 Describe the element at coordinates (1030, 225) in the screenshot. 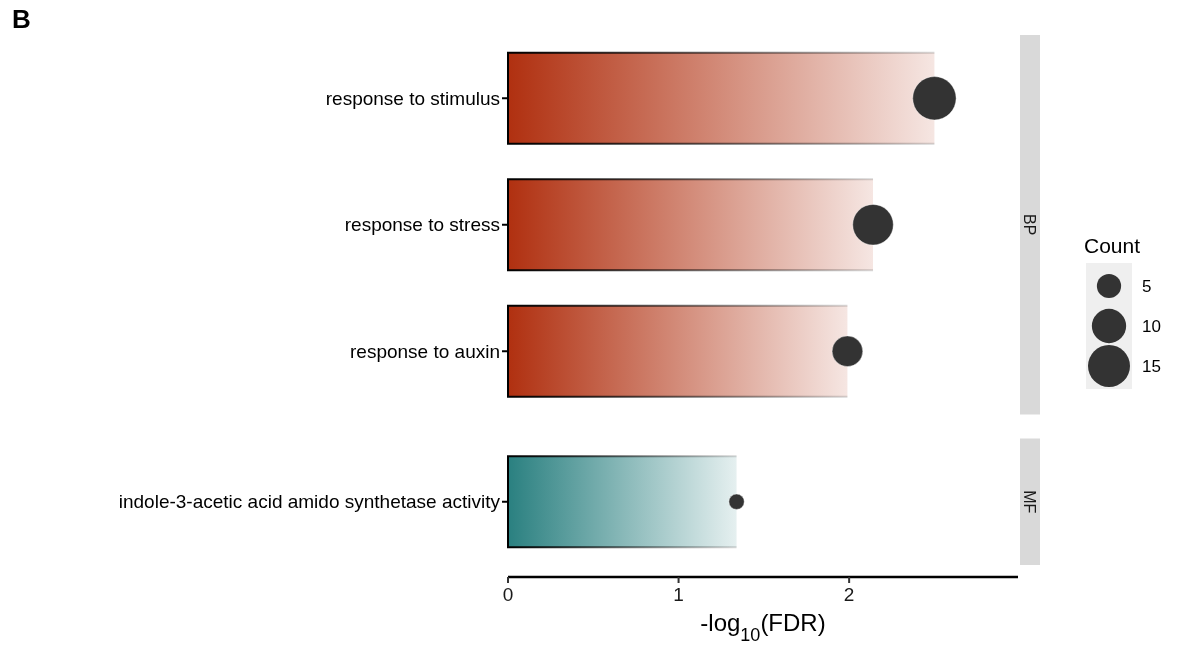

I see `text: BP` at that location.